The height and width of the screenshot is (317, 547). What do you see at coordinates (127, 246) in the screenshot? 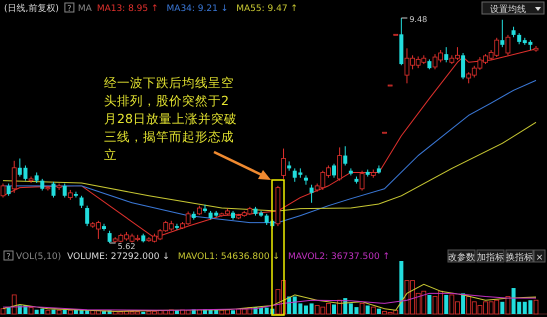
I see `annotation: 5.62` at bounding box center [127, 246].